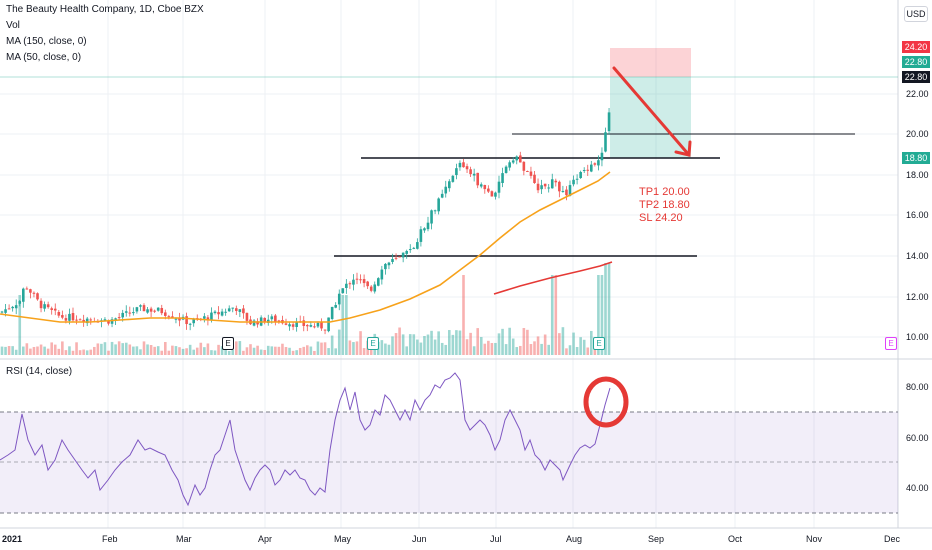 The width and height of the screenshot is (932, 550). I want to click on last-price-tag: 22.80, so click(916, 77).